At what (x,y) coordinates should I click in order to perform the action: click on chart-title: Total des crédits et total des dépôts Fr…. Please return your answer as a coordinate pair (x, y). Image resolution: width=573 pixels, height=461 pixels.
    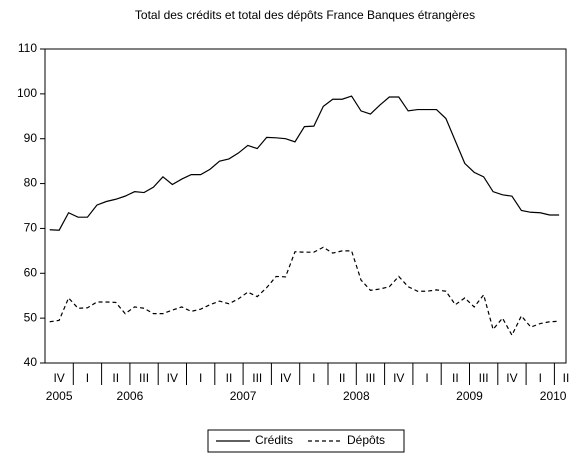
    Looking at the image, I should click on (305, 15).